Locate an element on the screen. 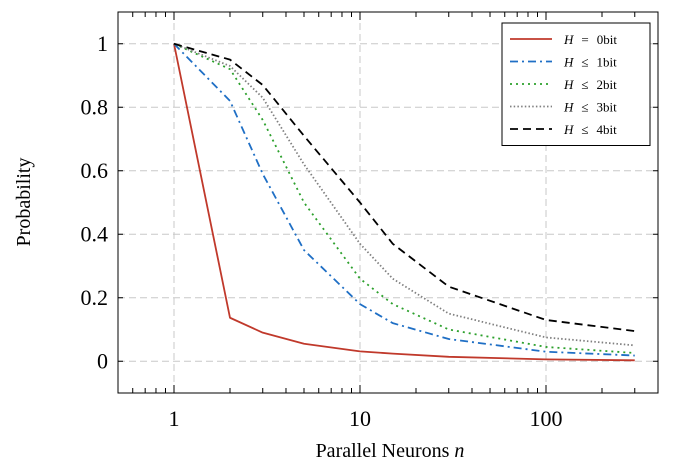 This screenshot has width=678, height=466. y-axis-label: Probability is located at coordinates (24, 202).